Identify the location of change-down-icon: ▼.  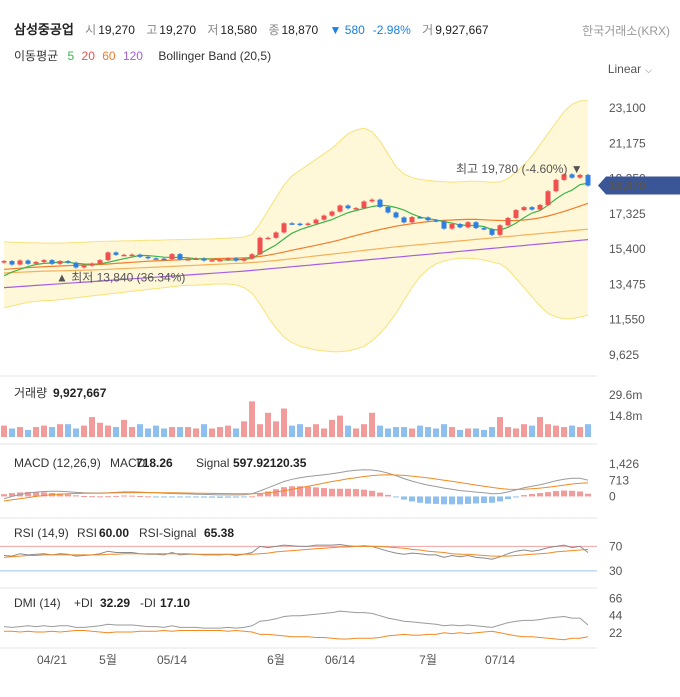
(335, 30).